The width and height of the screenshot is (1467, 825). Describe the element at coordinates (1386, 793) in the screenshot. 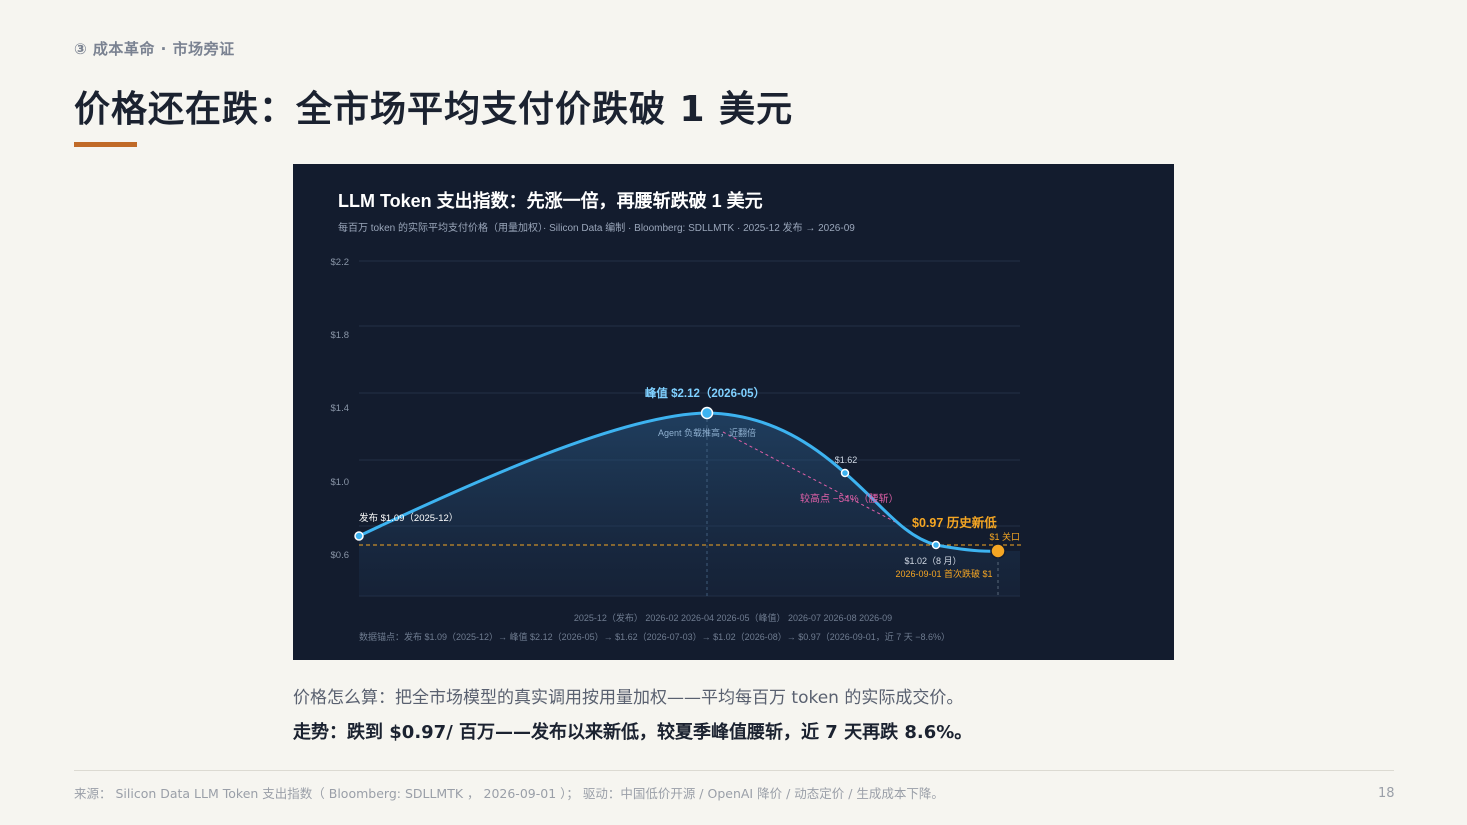

I see `page-number: 18` at that location.